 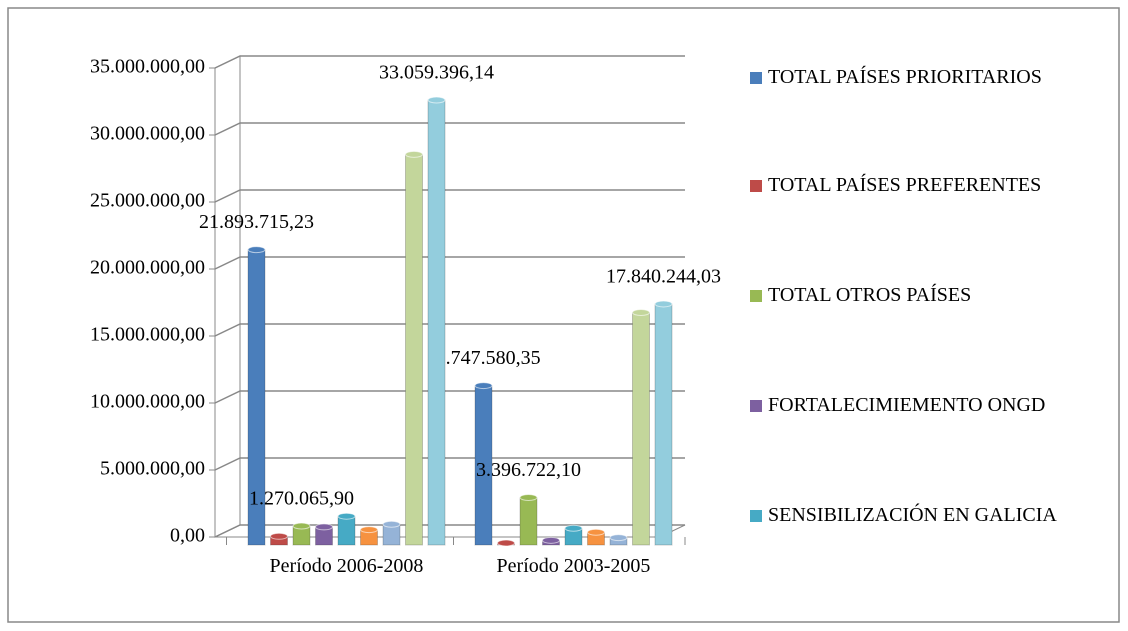 I want to click on y-tick-label: 0,00, so click(x=187, y=536).